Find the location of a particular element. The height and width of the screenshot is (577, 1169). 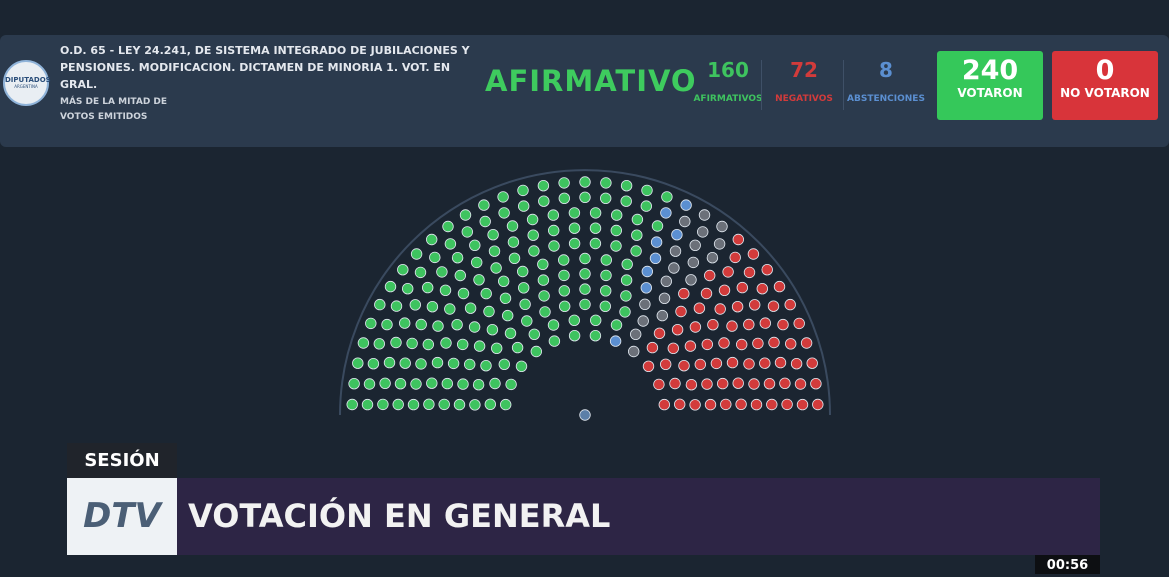

logo-title: DIPUTADOS is located at coordinates (28, 80).